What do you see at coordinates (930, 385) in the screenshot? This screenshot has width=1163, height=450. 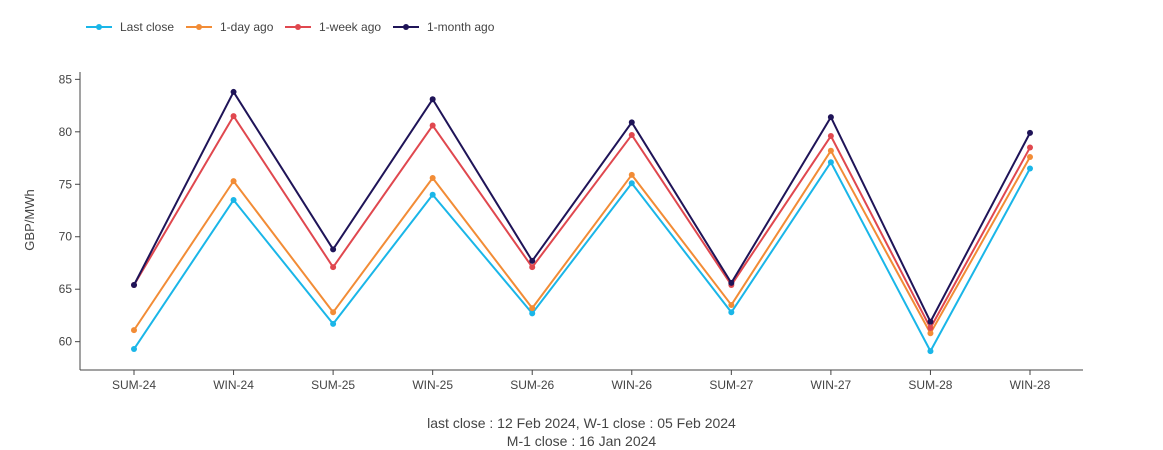 I see `x-tick-label: SUM-28` at bounding box center [930, 385].